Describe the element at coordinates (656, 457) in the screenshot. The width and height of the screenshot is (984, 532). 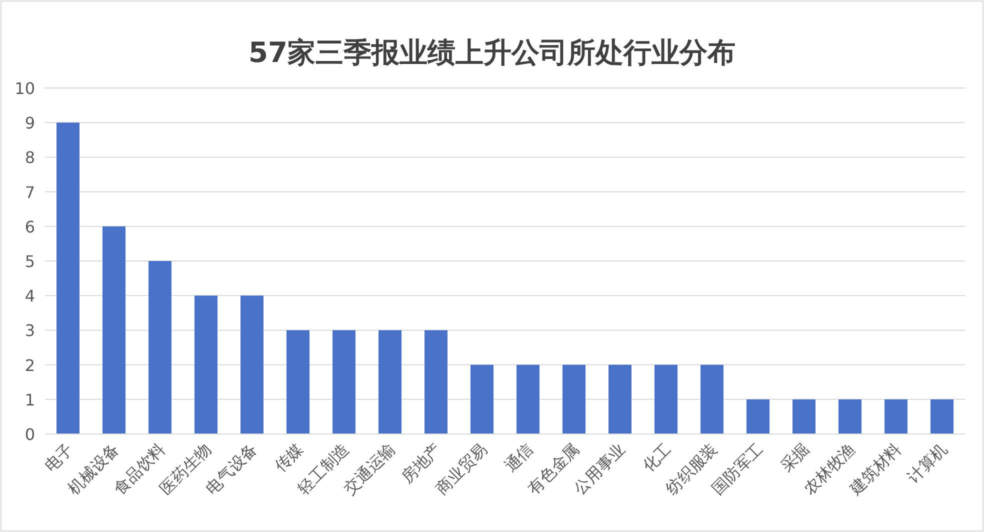
I see `x-tick-label: 化工` at that location.